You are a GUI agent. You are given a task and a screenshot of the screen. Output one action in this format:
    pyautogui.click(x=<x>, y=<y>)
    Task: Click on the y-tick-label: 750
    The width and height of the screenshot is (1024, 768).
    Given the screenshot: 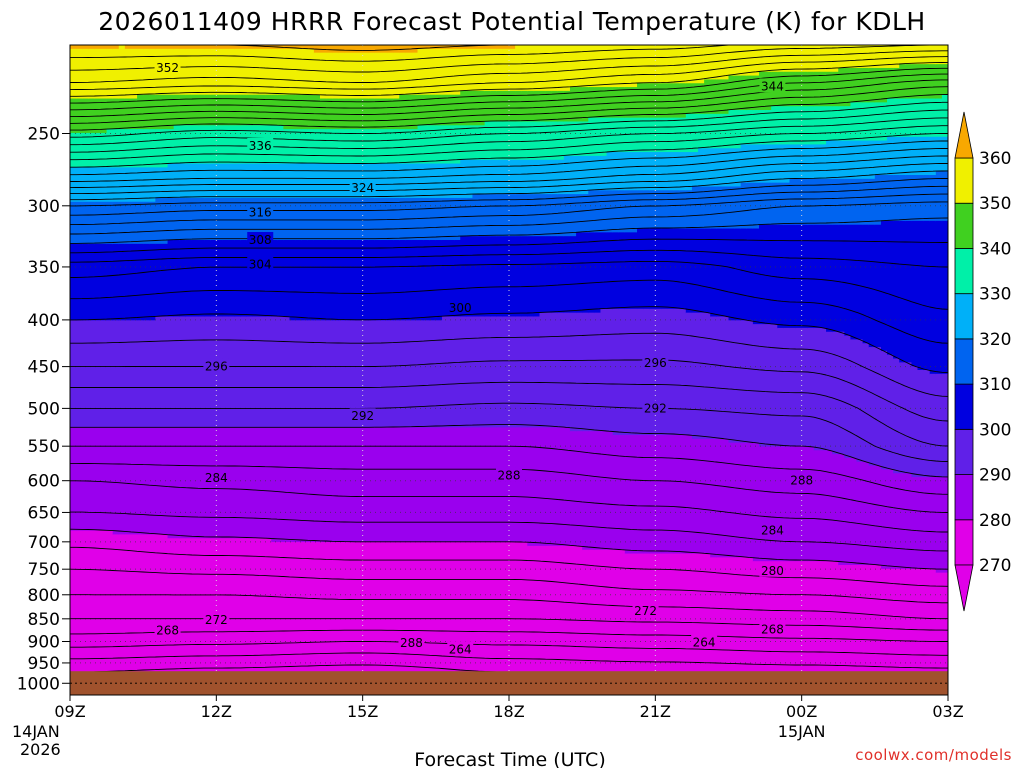 What is the action you would take?
    pyautogui.click(x=44, y=570)
    